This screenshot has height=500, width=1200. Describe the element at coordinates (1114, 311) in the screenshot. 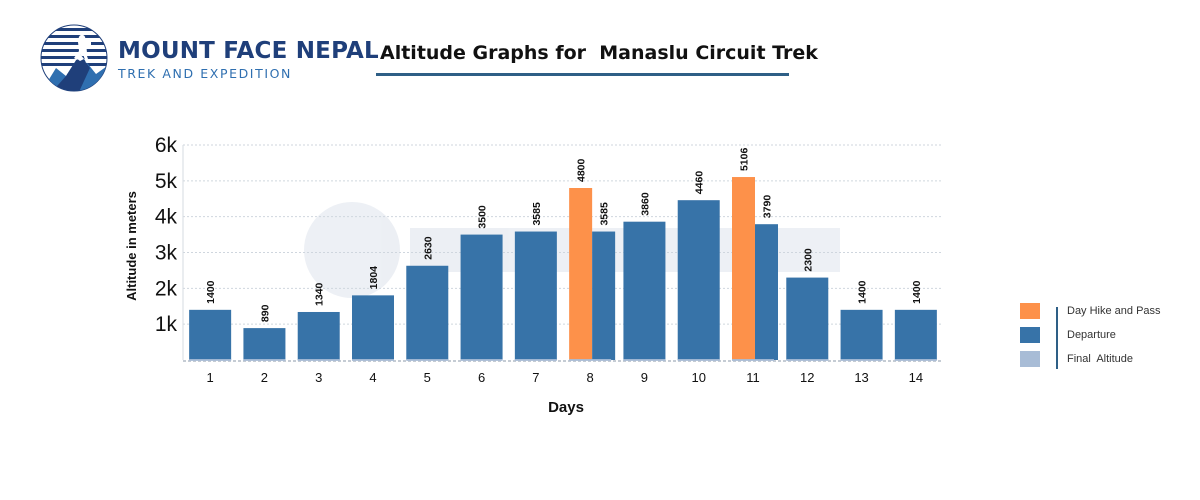

I see `legend-label: Day Hike and Pass` at that location.